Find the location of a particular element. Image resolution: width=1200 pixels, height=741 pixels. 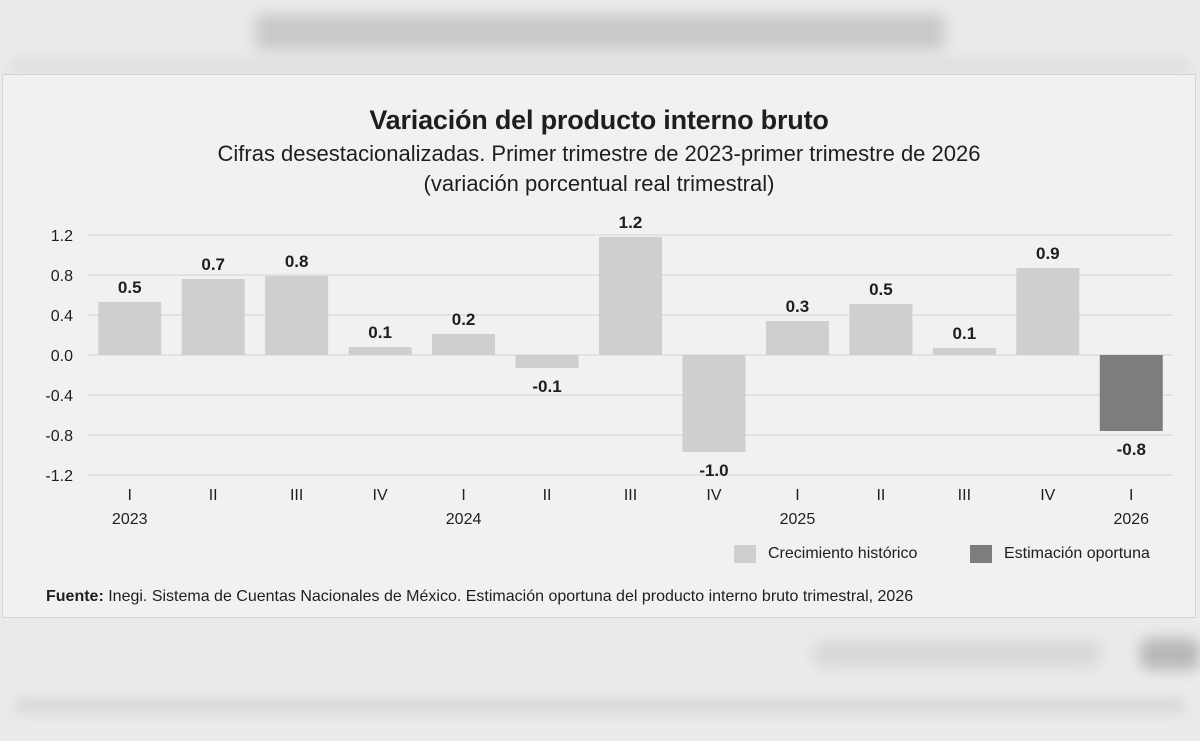

legend-label-historic: Crecimiento histórico is located at coordinates (843, 553).